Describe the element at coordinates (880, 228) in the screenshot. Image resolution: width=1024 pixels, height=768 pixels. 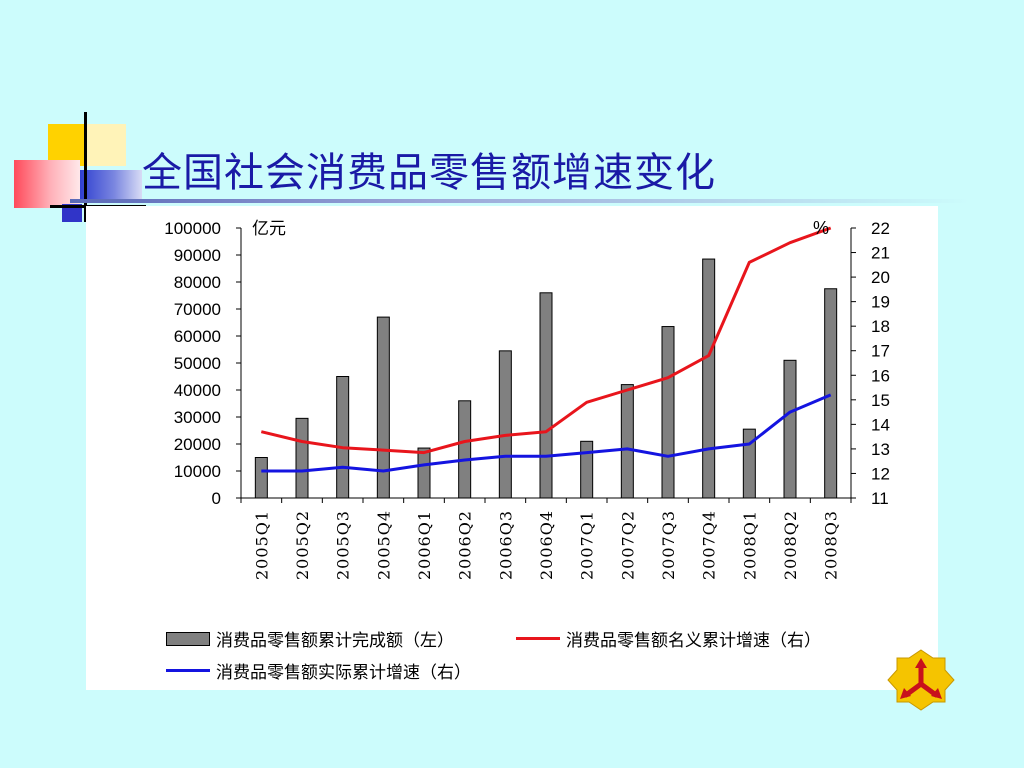
I see `right-tick-label: 22` at that location.